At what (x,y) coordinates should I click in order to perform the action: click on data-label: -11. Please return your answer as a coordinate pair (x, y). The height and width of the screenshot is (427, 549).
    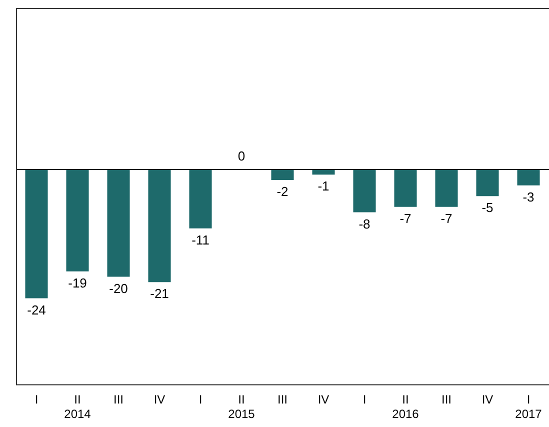
    Looking at the image, I should click on (201, 240).